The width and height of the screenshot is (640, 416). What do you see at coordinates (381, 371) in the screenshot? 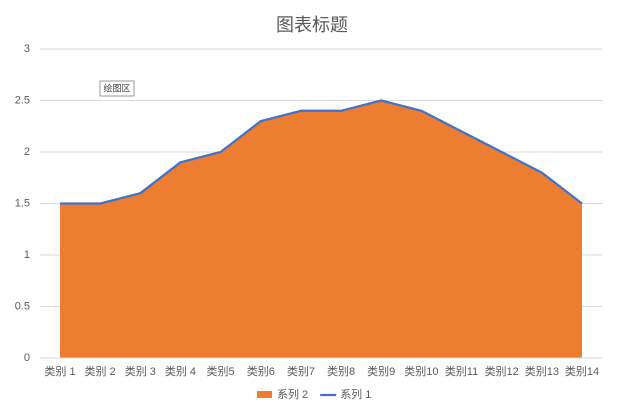
I see `x-tick-label: 类别9` at bounding box center [381, 371].